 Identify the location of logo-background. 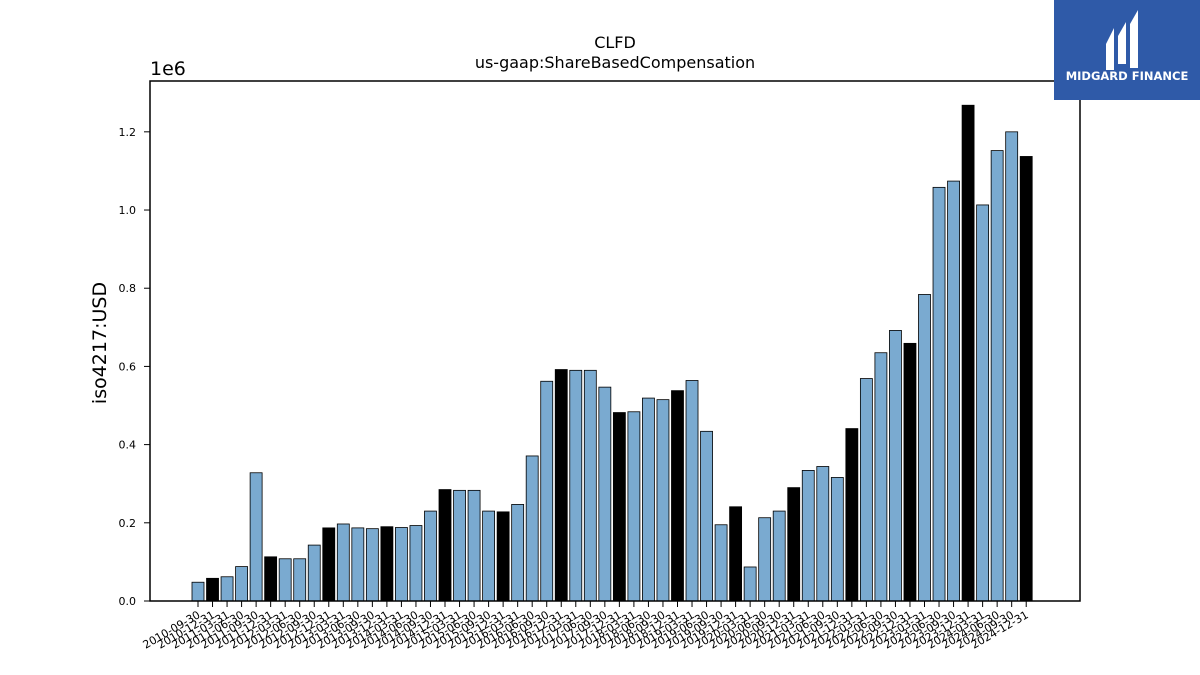
(1127, 50).